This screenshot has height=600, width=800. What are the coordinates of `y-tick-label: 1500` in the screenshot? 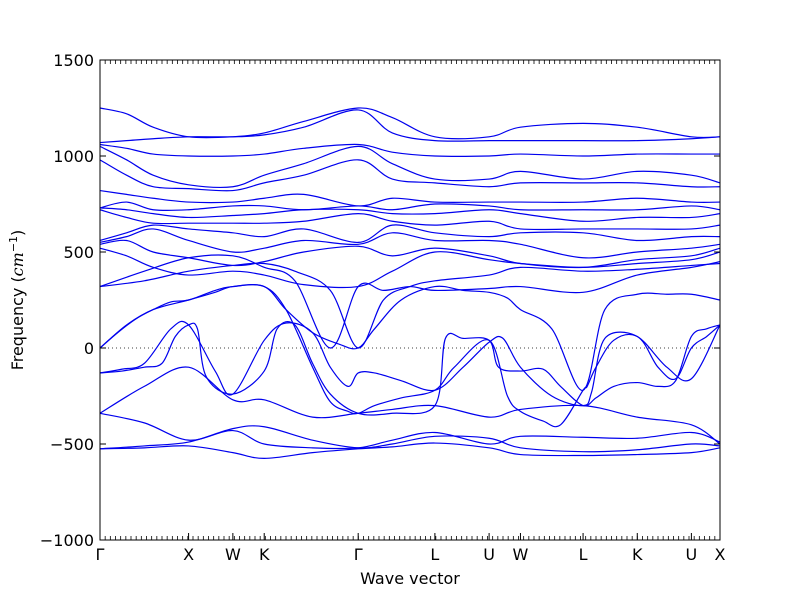 It's located at (73, 60).